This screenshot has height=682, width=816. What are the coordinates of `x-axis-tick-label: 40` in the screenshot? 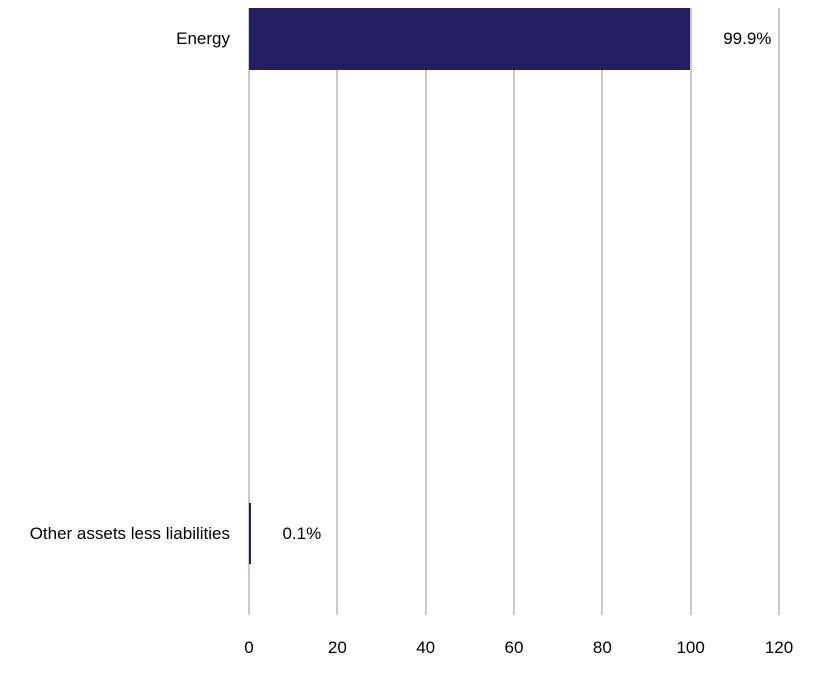 It's located at (426, 647).